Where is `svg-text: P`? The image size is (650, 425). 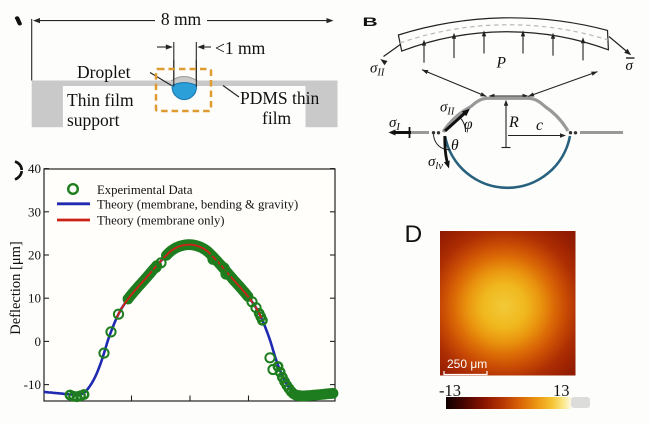
svg-text: P is located at coordinates (501, 63).